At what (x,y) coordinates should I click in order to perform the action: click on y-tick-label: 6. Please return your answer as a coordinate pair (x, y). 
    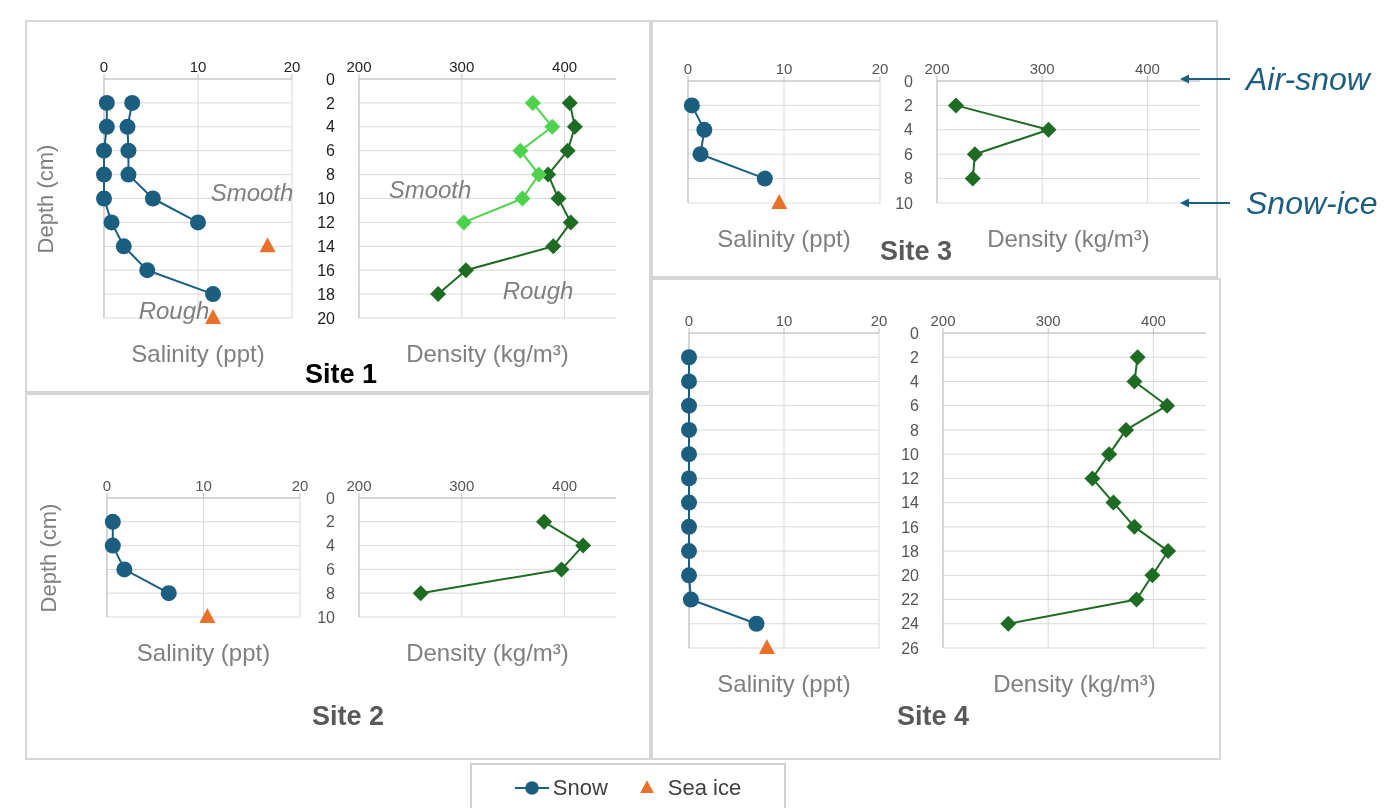
    Looking at the image, I should click on (331, 570).